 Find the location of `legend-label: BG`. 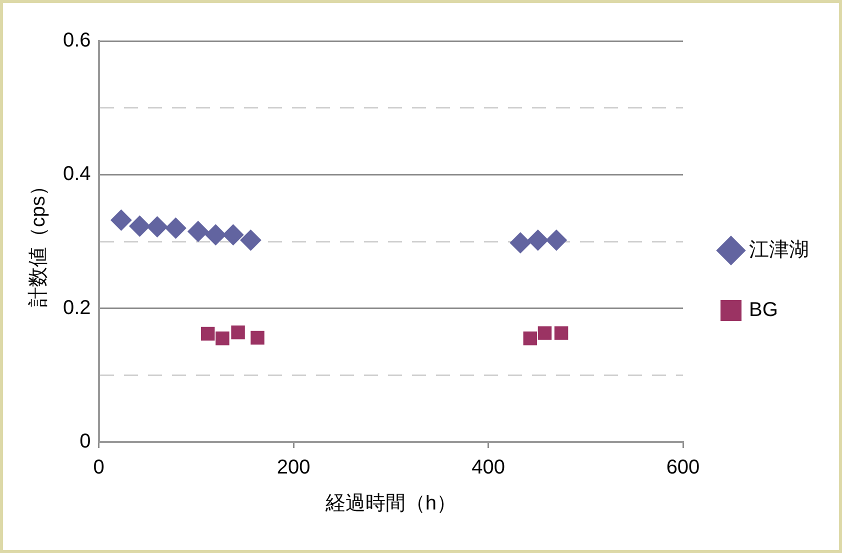

legend-label: BG is located at coordinates (763, 310).